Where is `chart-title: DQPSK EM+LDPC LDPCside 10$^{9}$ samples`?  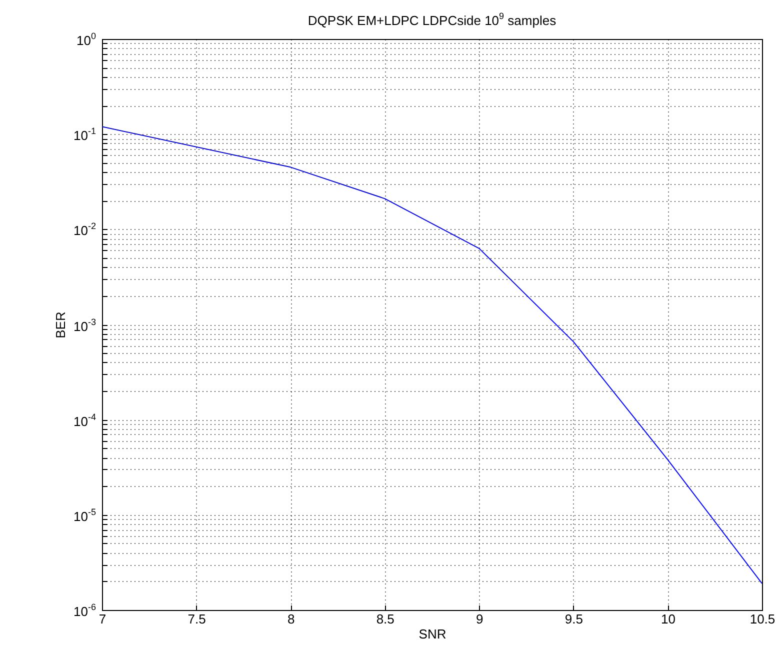 chart-title: DQPSK EM+LDPC LDPCside 10$^{9}$ samples is located at coordinates (432, 19).